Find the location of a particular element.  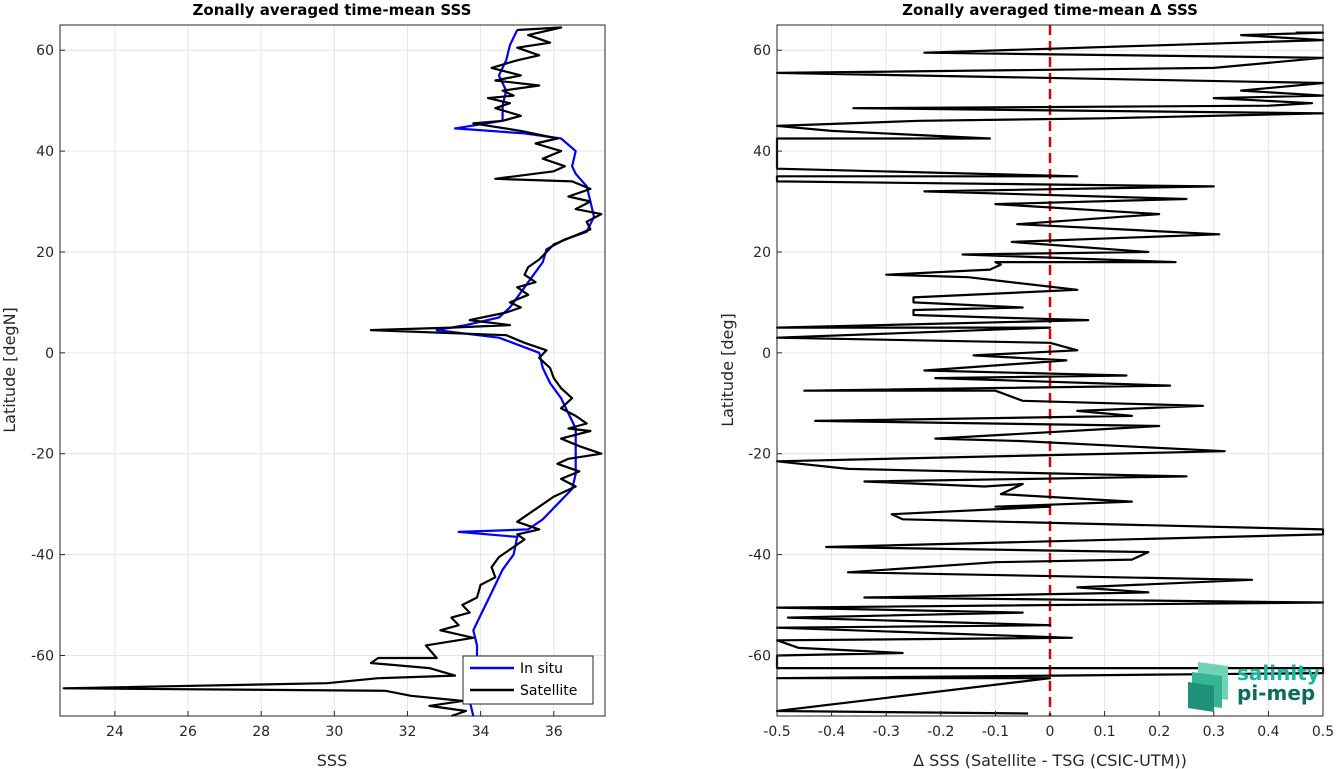

right-y-tick-label: -60 is located at coordinates (759, 656).